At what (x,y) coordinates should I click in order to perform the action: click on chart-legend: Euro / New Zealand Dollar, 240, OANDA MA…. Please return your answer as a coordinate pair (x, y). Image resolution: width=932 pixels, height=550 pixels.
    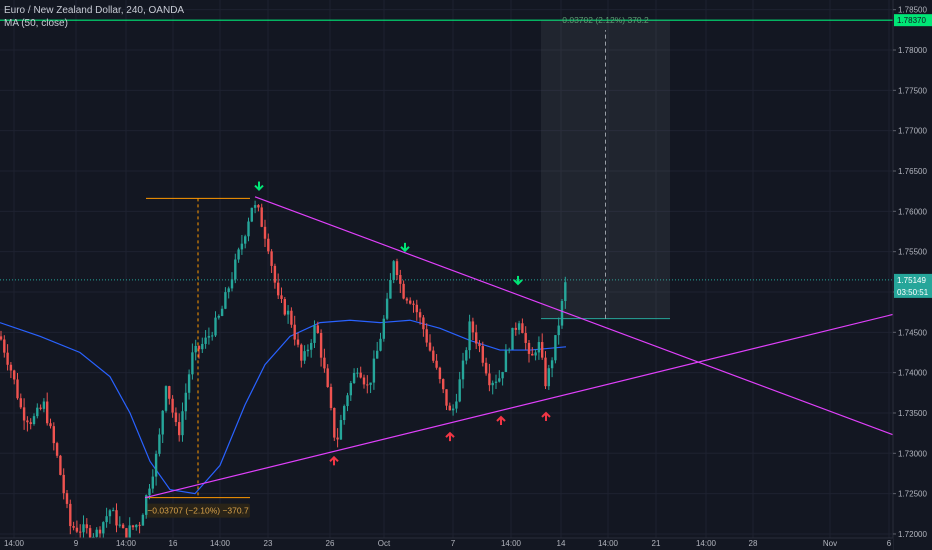
    Looking at the image, I should click on (94, 17).